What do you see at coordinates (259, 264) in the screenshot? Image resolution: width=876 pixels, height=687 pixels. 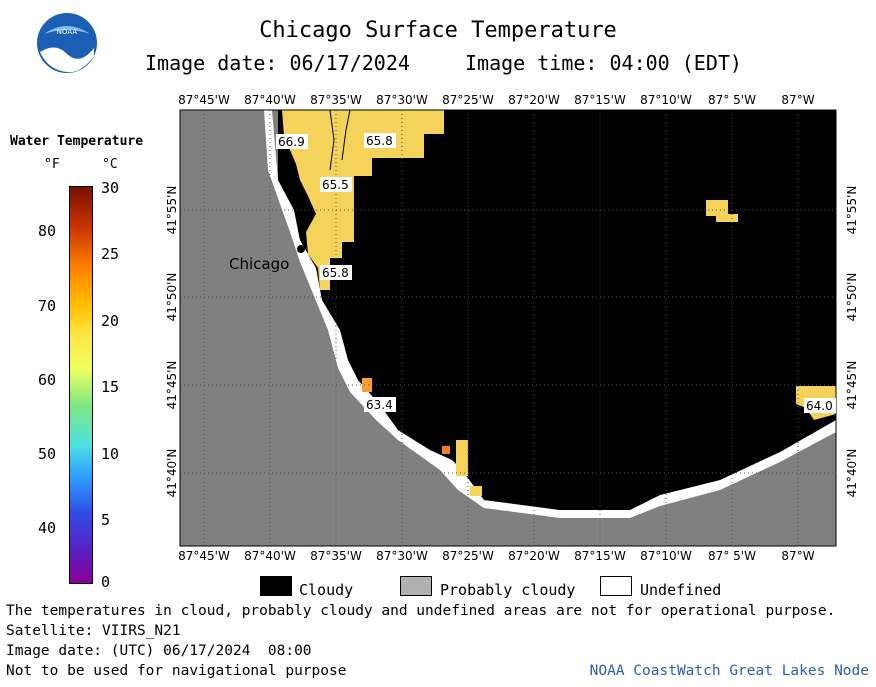 I see `city-label: Chicago` at bounding box center [259, 264].